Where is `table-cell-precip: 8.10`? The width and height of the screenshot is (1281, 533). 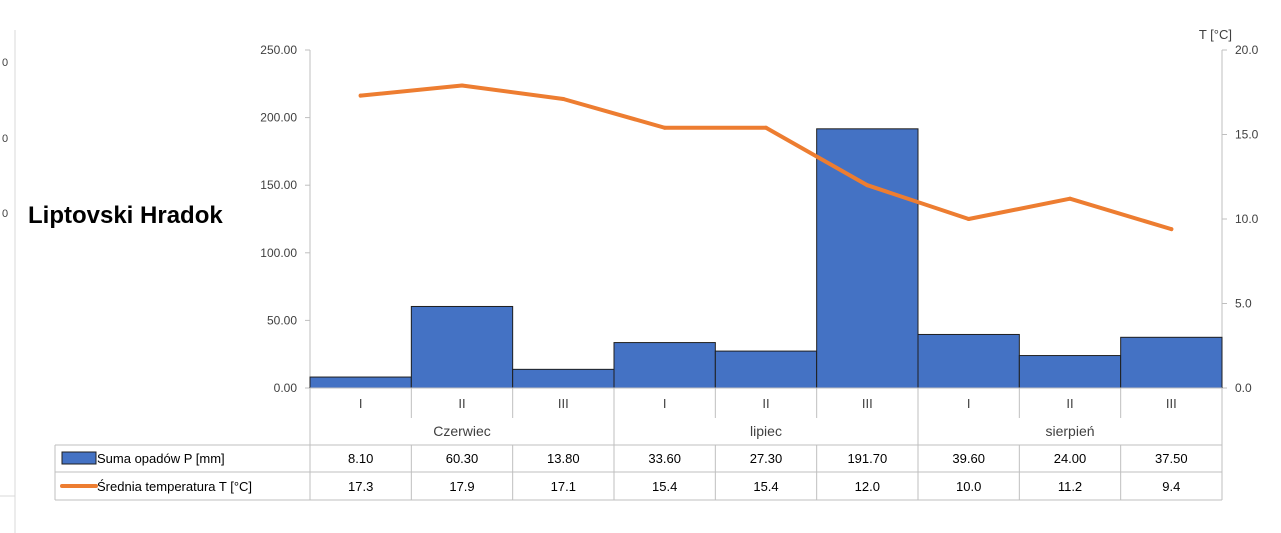 table-cell-precip: 8.10 is located at coordinates (360, 458).